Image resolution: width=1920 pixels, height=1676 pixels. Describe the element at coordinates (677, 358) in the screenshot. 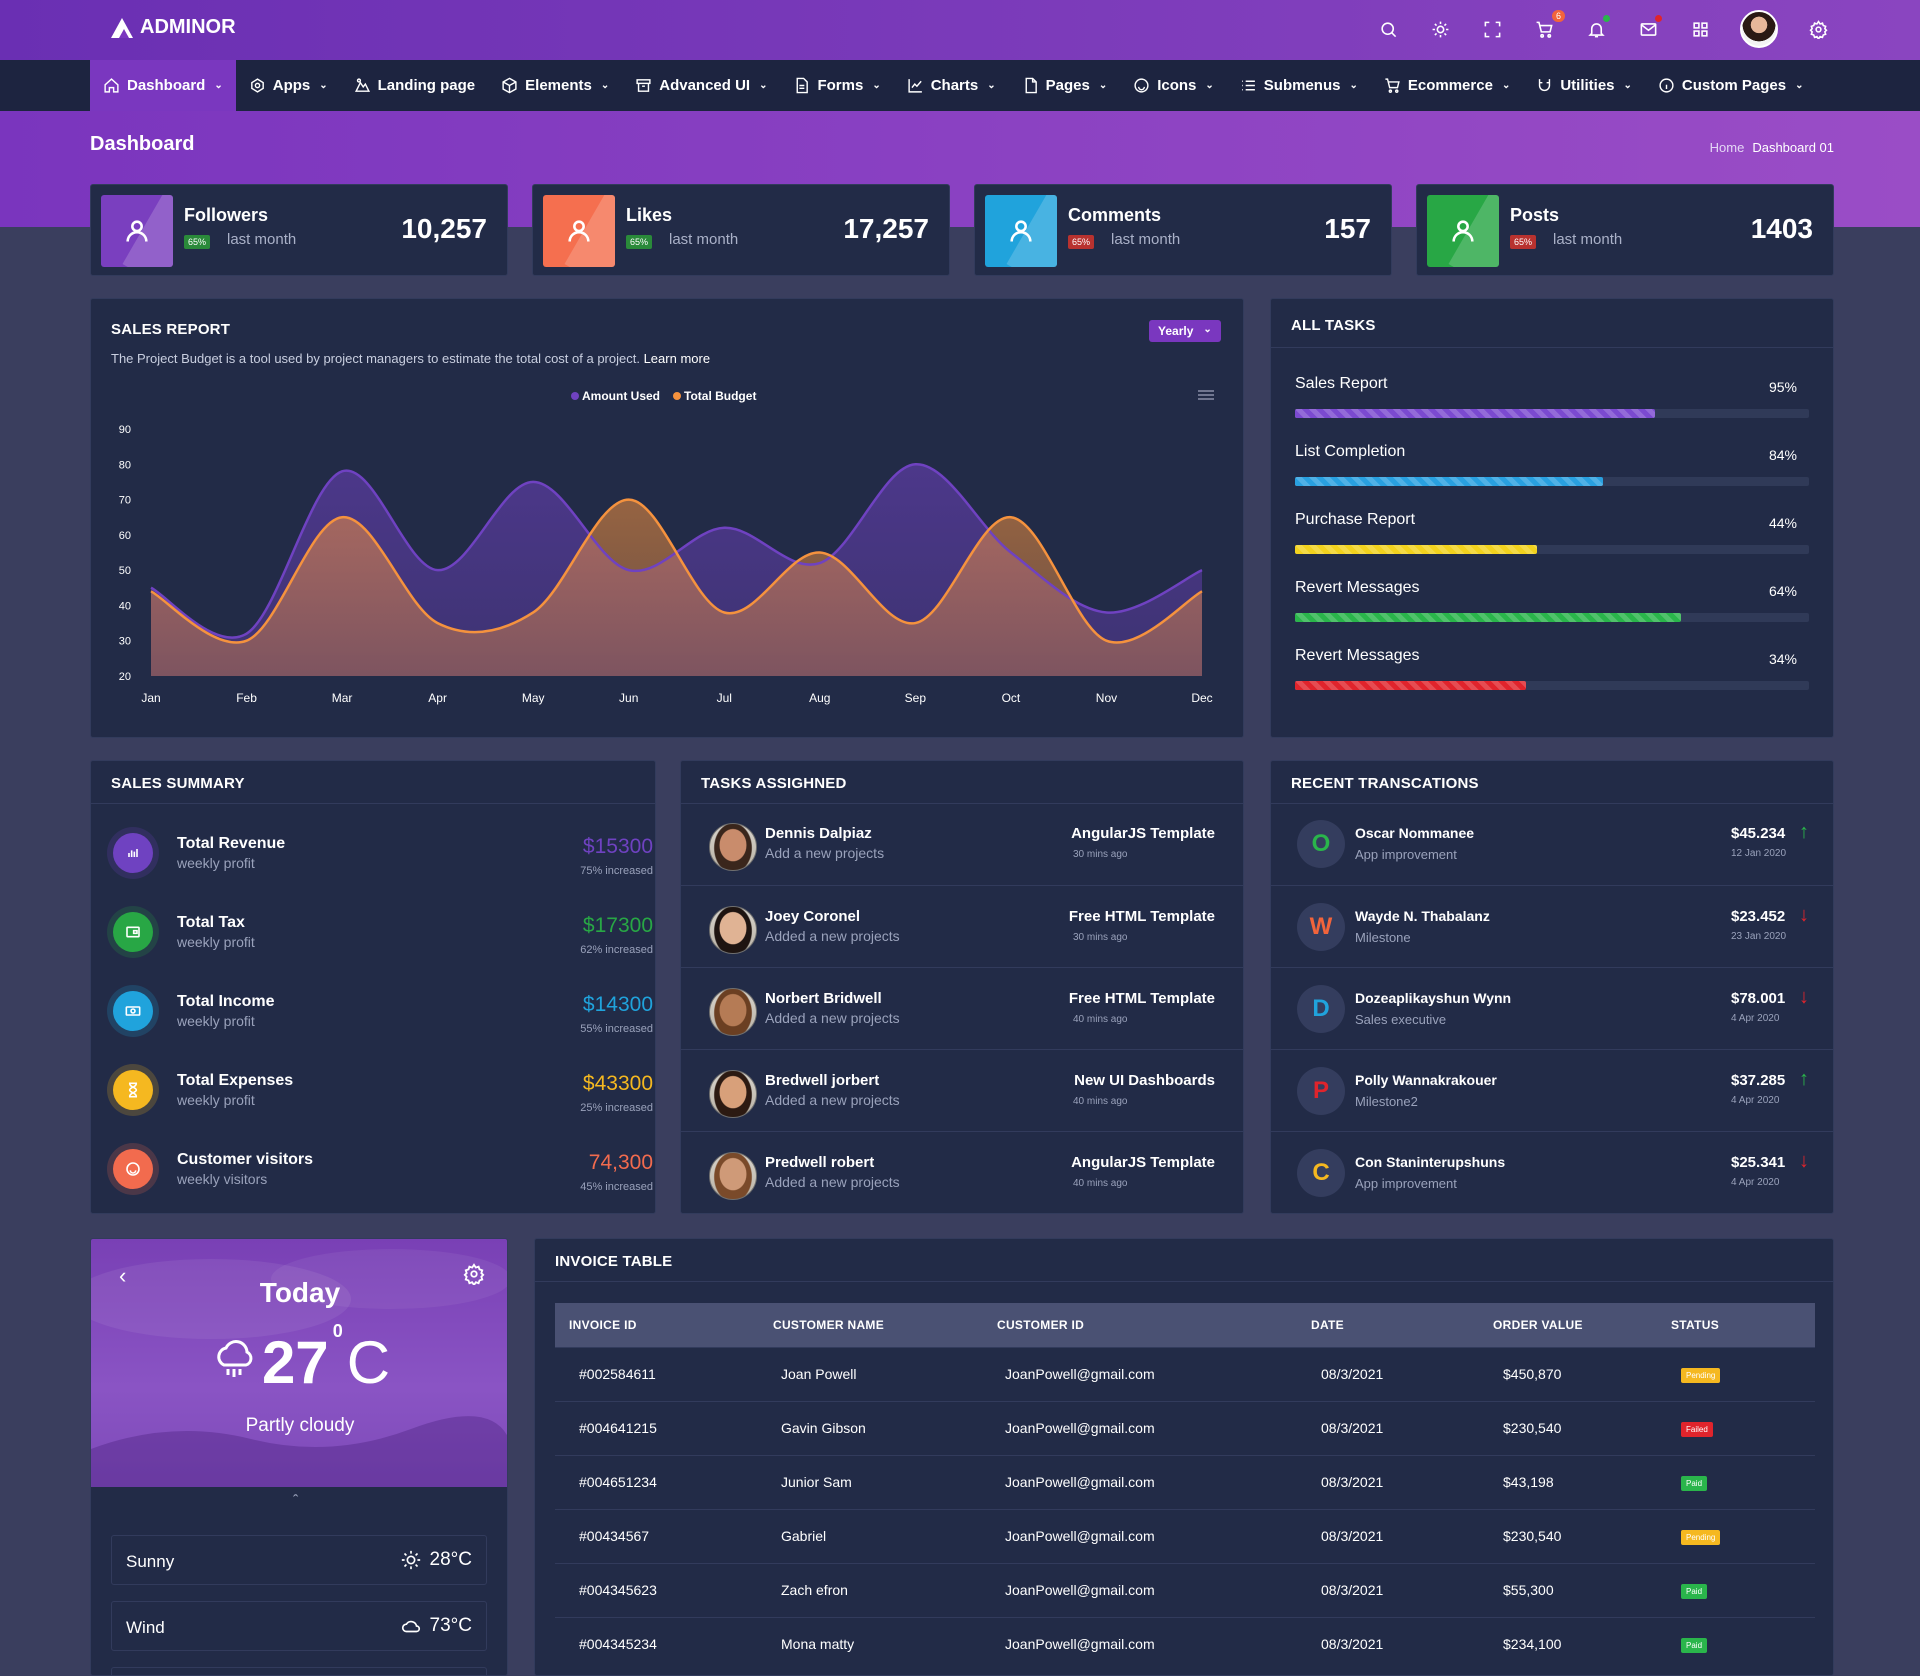

I see `learn-more-link: Learn more` at that location.